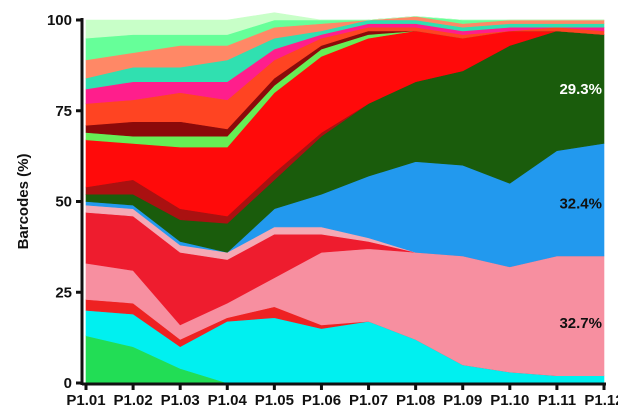 The width and height of the screenshot is (618, 408). What do you see at coordinates (85, 400) in the screenshot?
I see `x-tick-label: P1.01` at bounding box center [85, 400].